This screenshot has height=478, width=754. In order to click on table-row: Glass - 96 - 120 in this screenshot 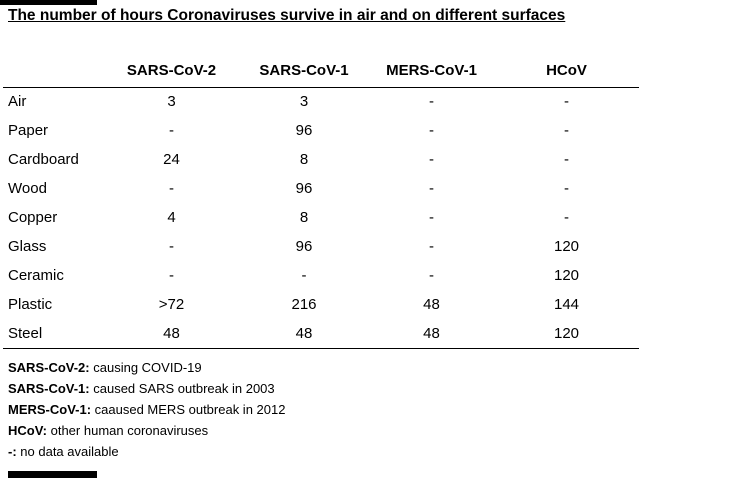, I will do `click(321, 246)`.